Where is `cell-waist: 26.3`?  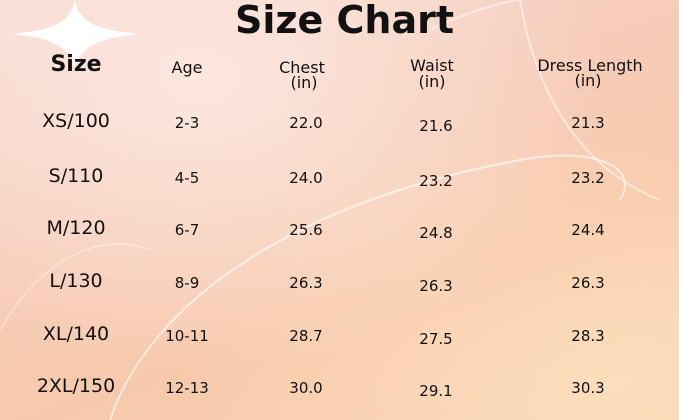 cell-waist: 26.3 is located at coordinates (436, 286).